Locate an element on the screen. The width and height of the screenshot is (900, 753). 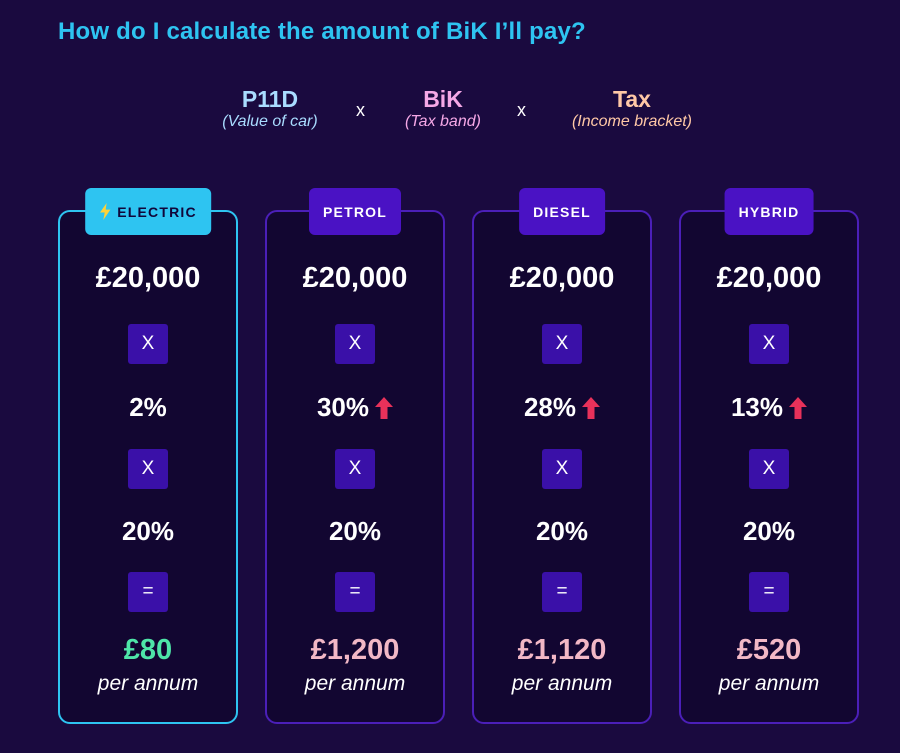
annual-bik-result: £520 is located at coordinates (769, 650).